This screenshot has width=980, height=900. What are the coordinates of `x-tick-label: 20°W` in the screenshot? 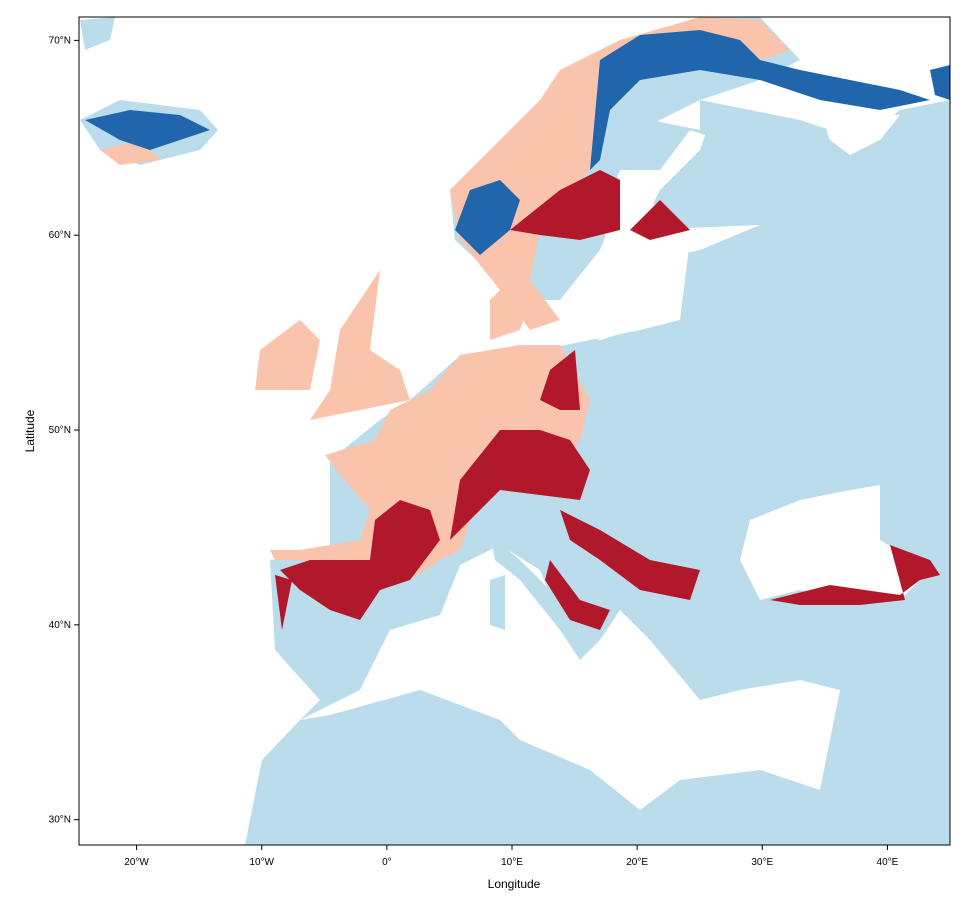 It's located at (136, 862).